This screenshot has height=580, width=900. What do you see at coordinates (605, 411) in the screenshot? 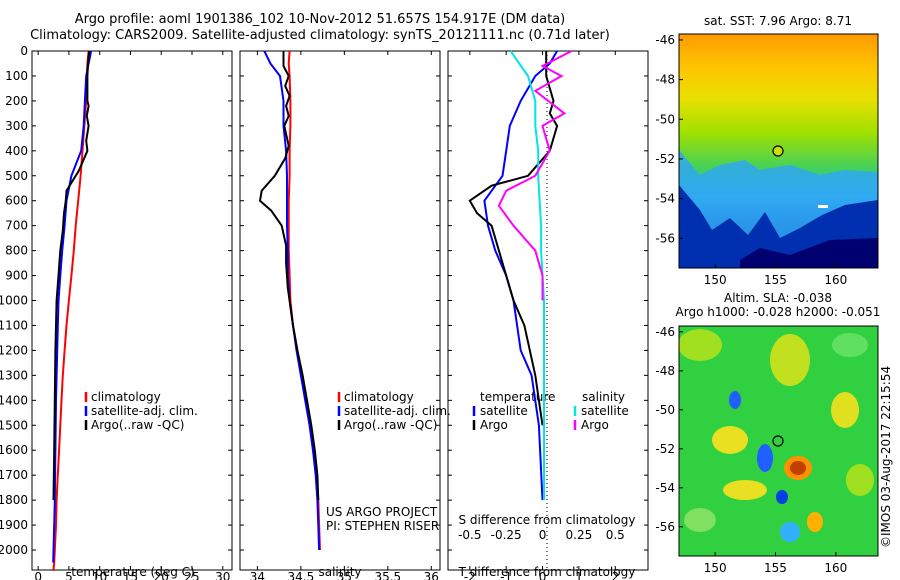
I see `legend-label-s-satellite: satellite` at bounding box center [605, 411].